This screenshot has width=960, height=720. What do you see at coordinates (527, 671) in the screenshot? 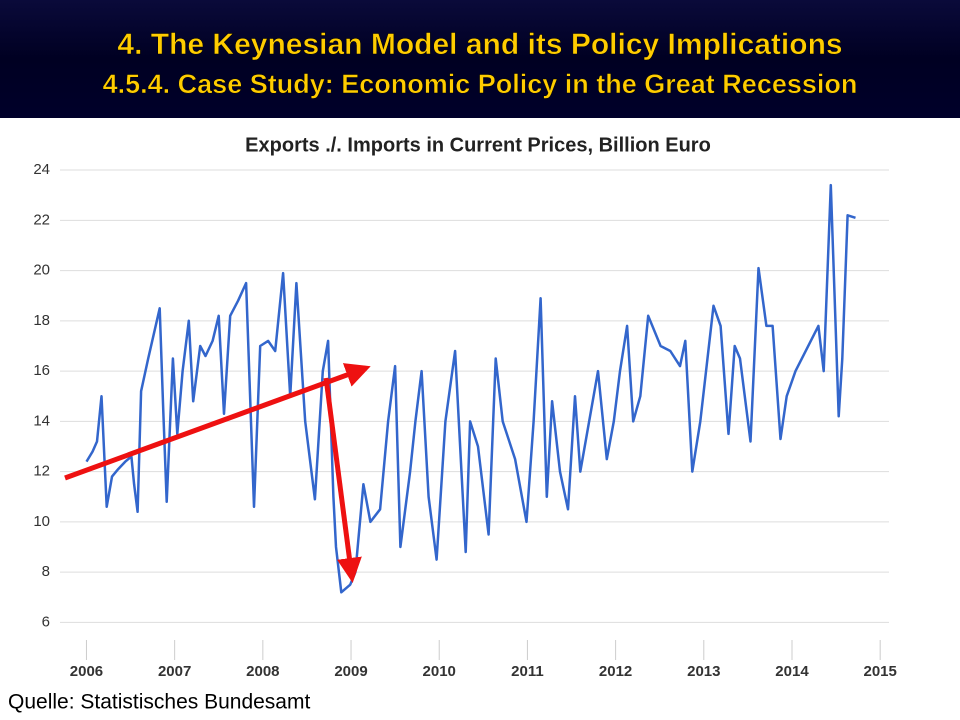
I see `x-tick-label: 2011` at bounding box center [527, 671].